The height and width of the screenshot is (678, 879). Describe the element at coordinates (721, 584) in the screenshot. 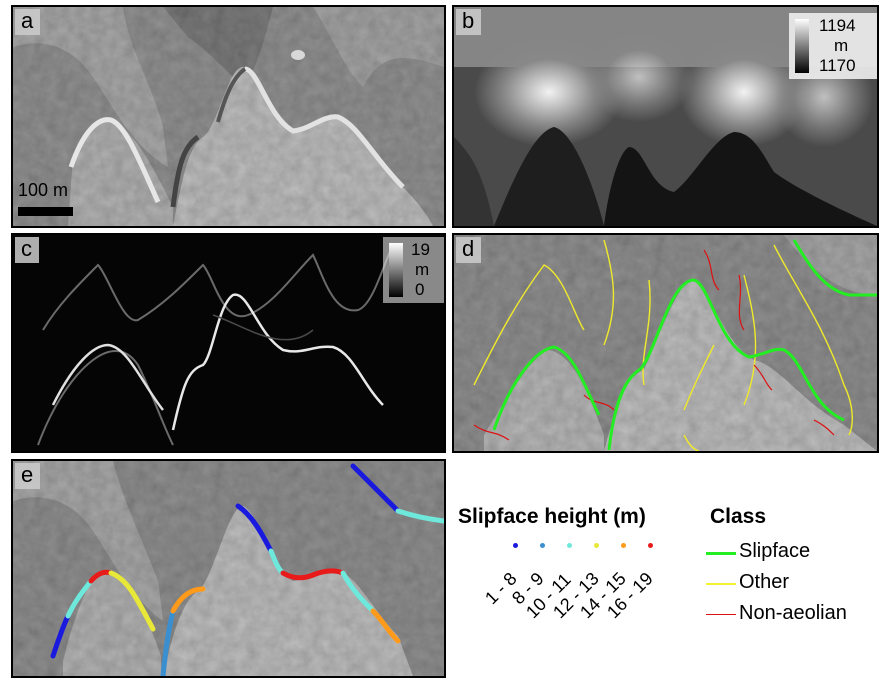

I see `class-line-other` at that location.